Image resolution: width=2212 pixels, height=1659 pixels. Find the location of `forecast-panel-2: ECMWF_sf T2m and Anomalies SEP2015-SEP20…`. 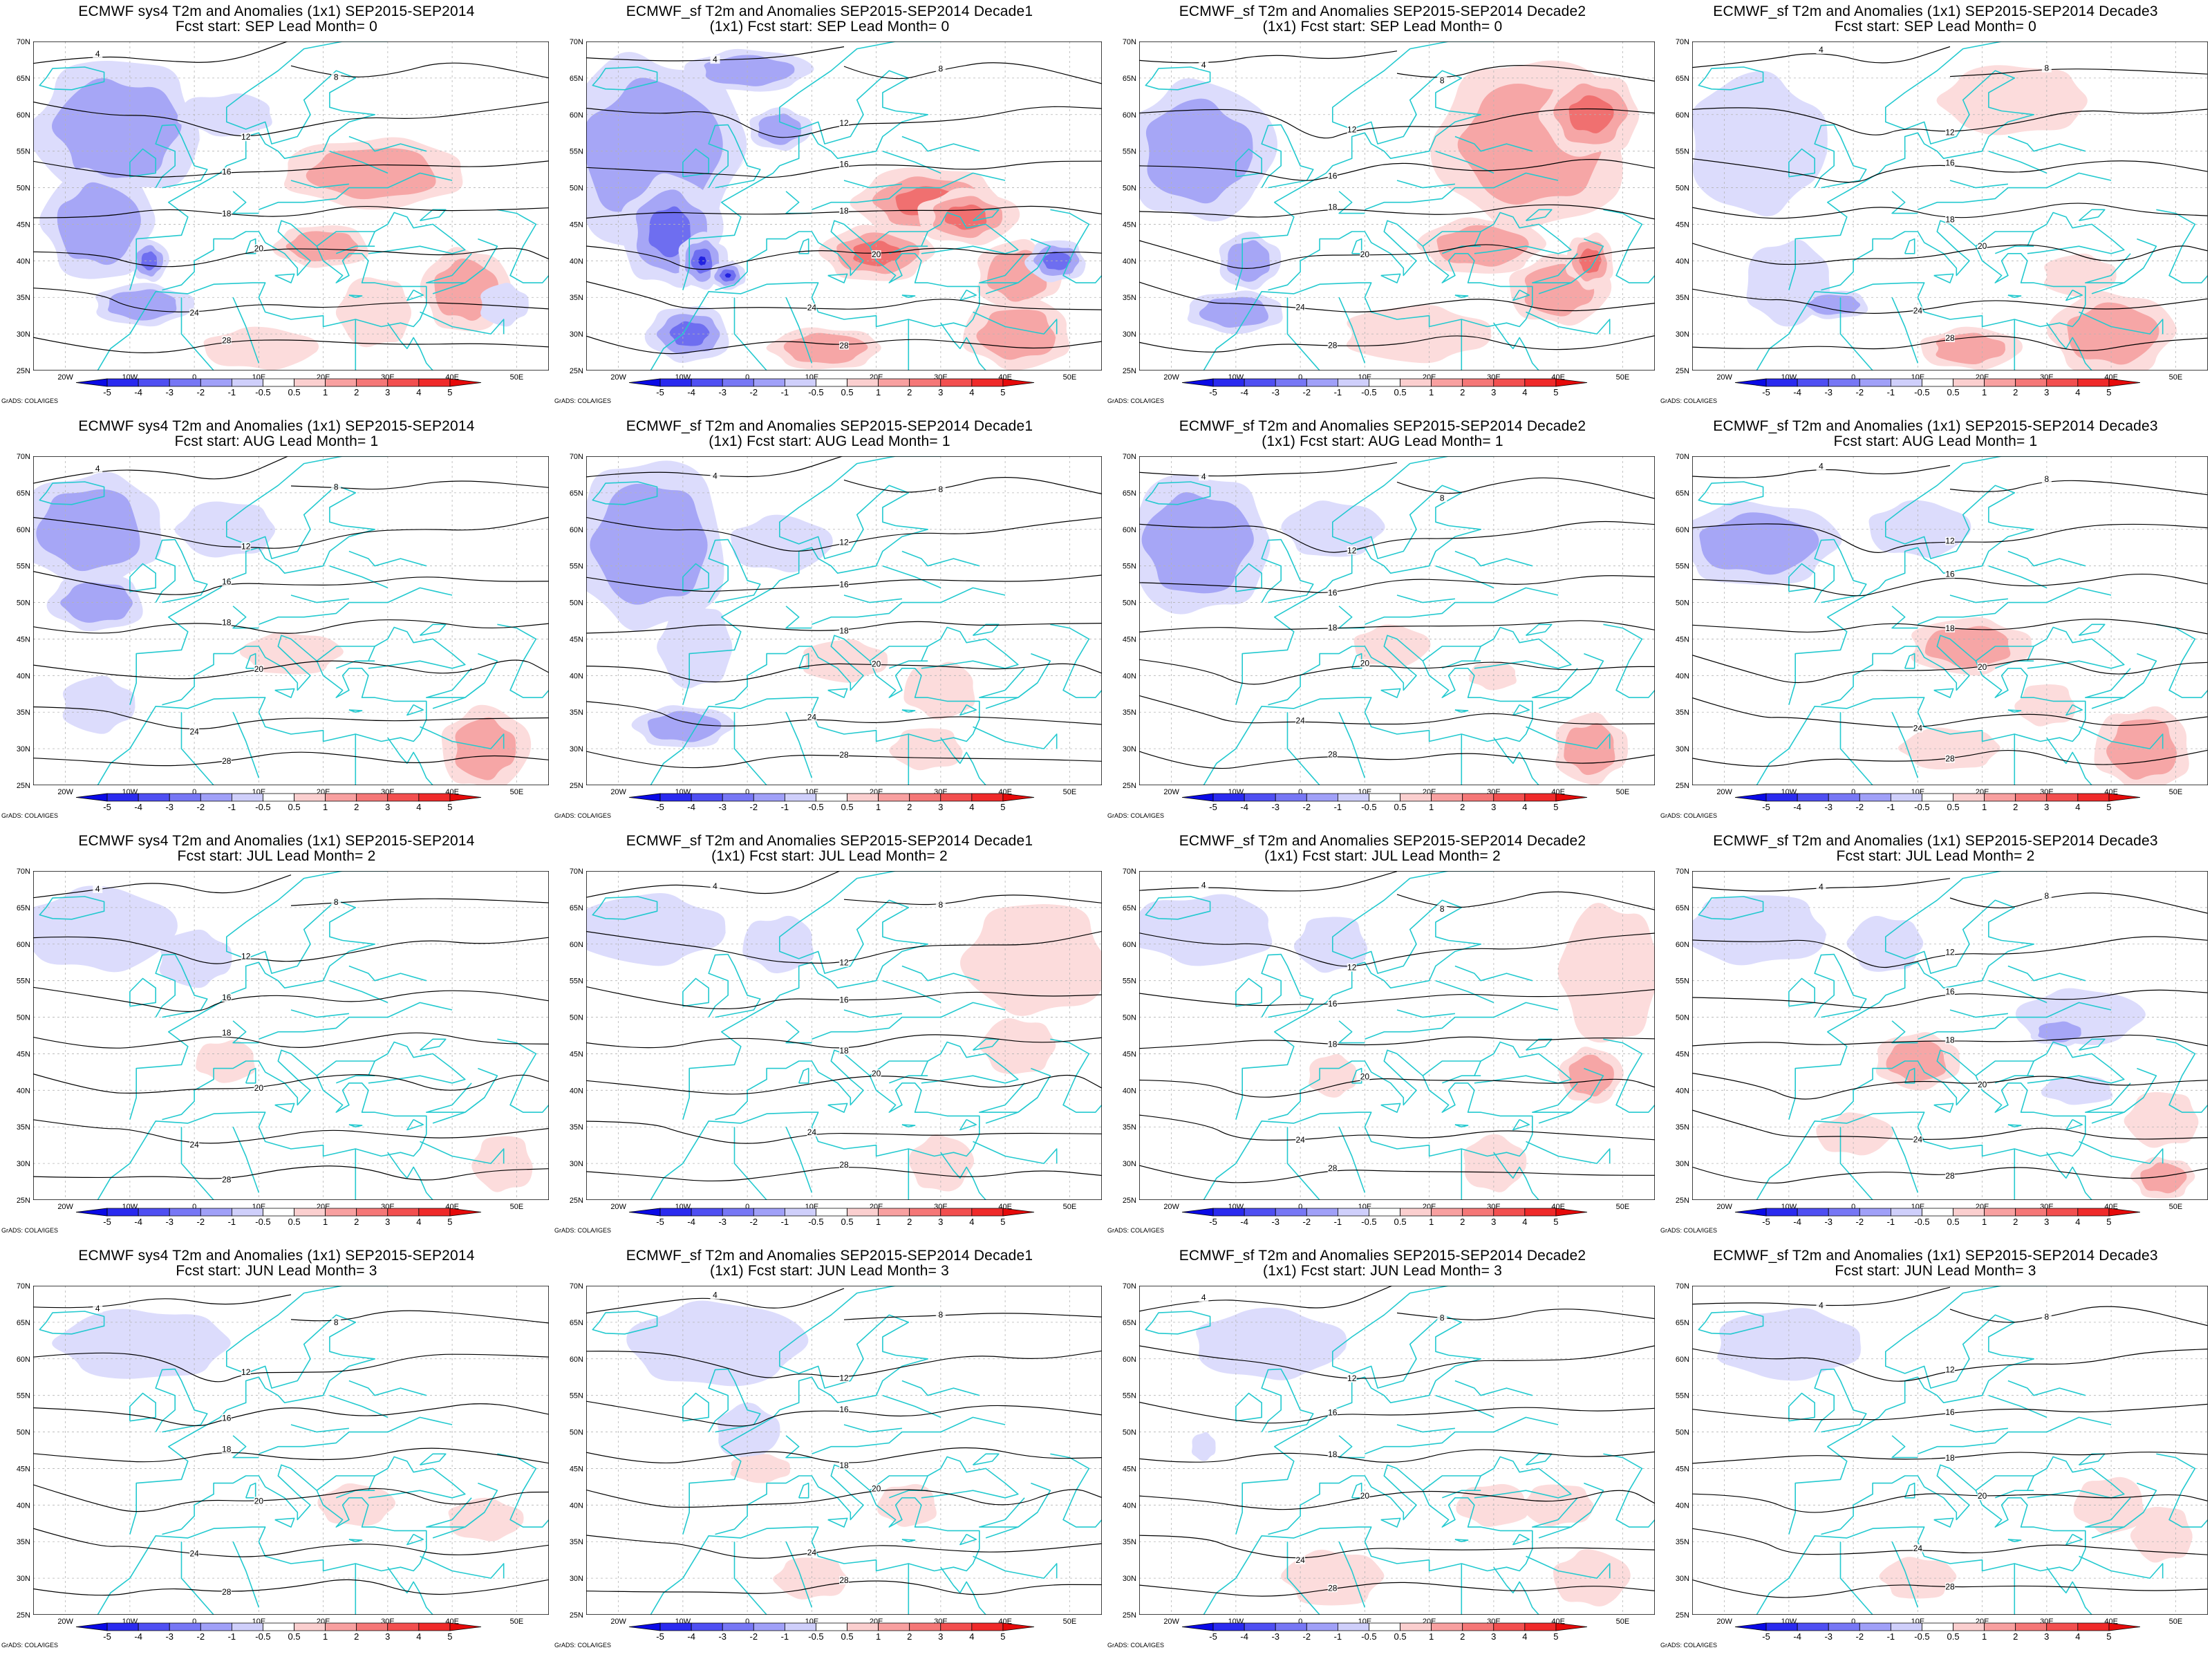

forecast-panel-2: ECMWF_sf T2m and Anomalies SEP2015-SEP20… is located at coordinates (829, 208).